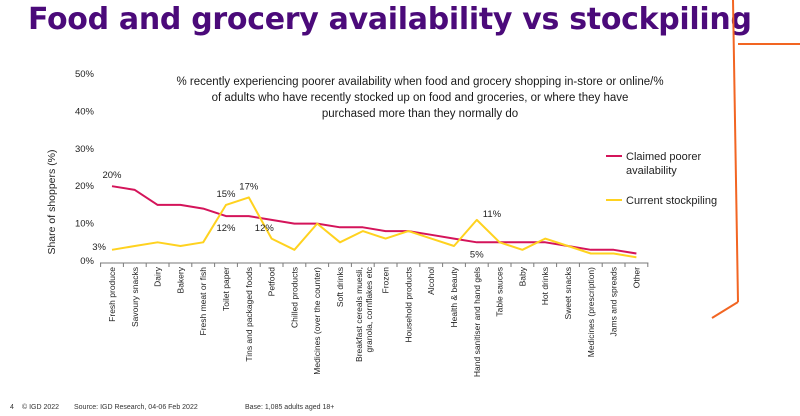 The height and width of the screenshot is (416, 800). I want to click on data-label: 20%, so click(112, 175).